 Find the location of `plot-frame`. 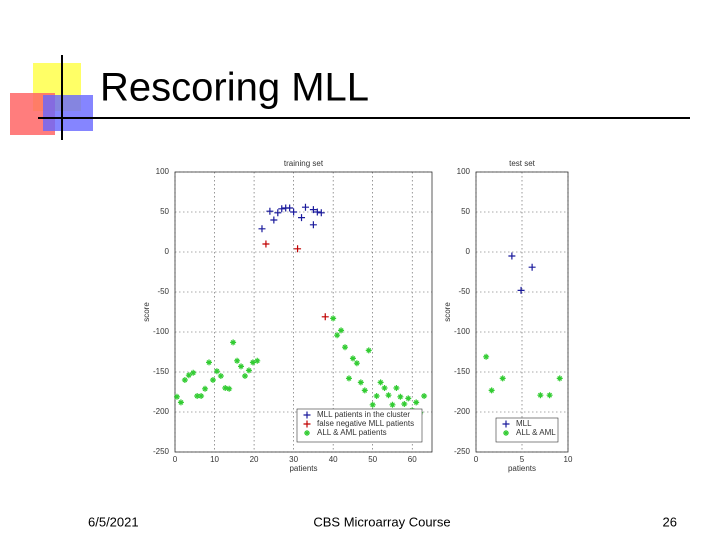

plot-frame is located at coordinates (522, 312).